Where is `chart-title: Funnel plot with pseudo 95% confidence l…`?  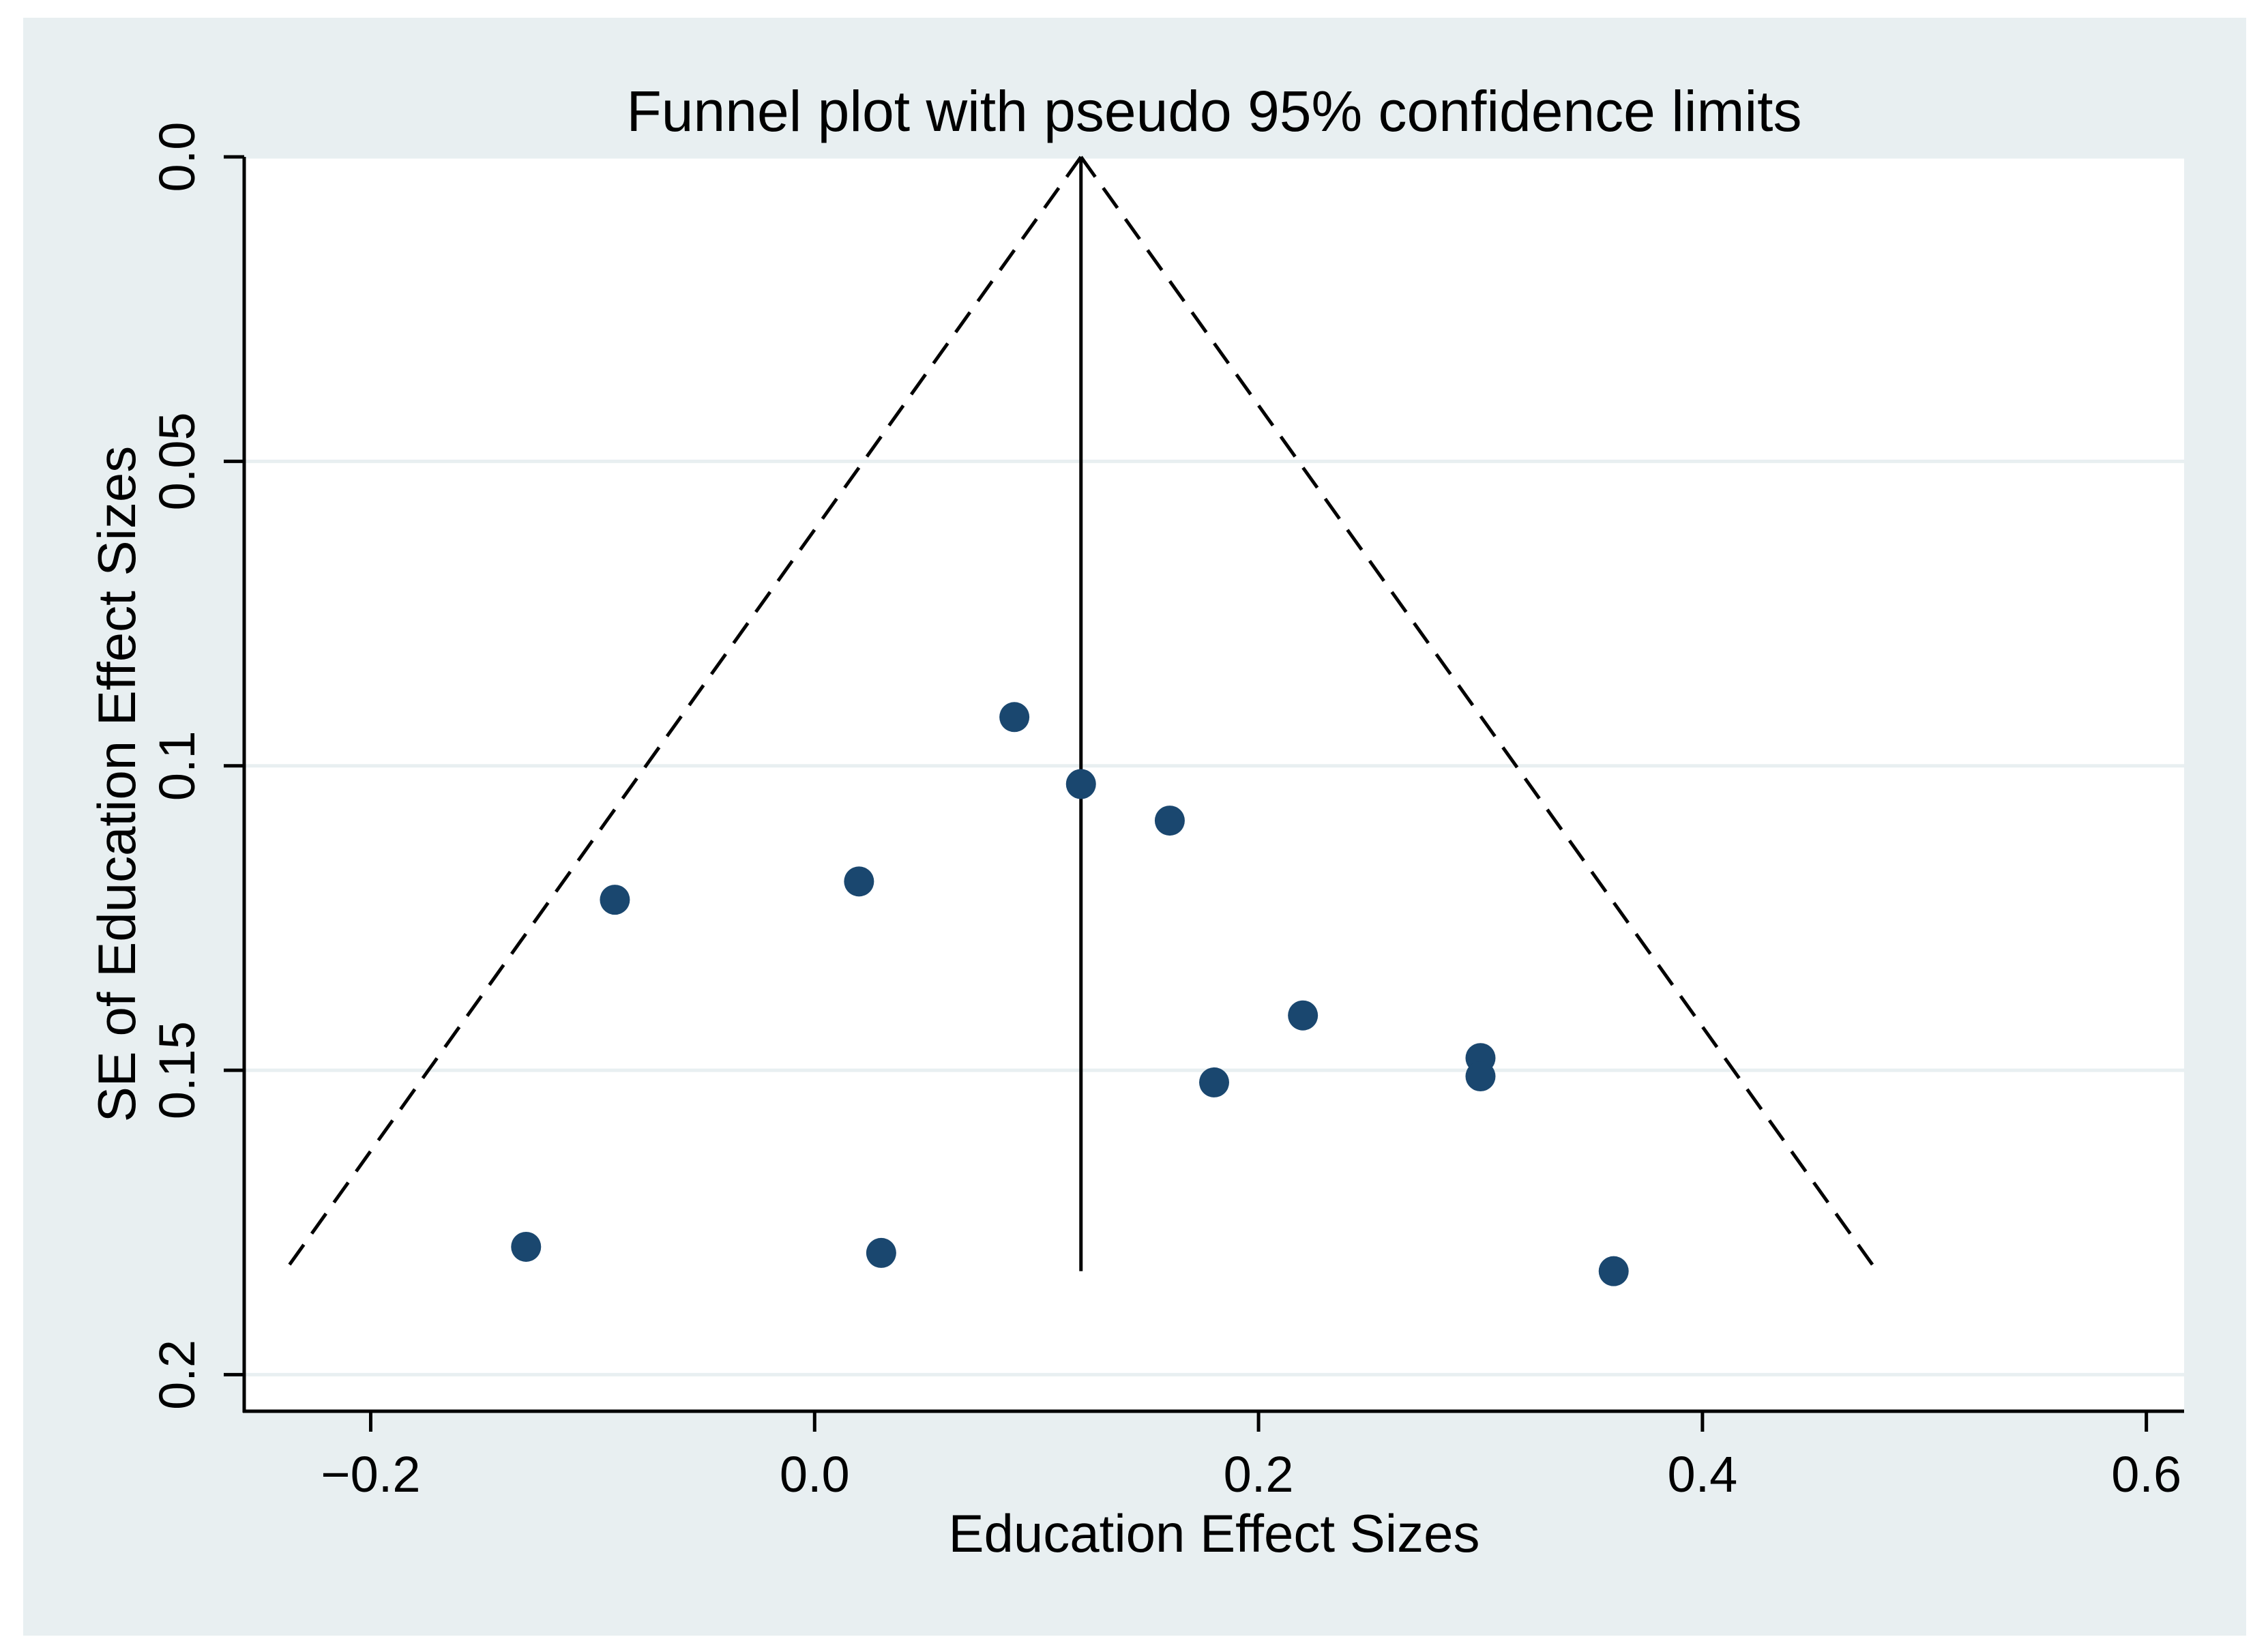 chart-title: Funnel plot with pseudo 95% confidence l… is located at coordinates (1214, 111).